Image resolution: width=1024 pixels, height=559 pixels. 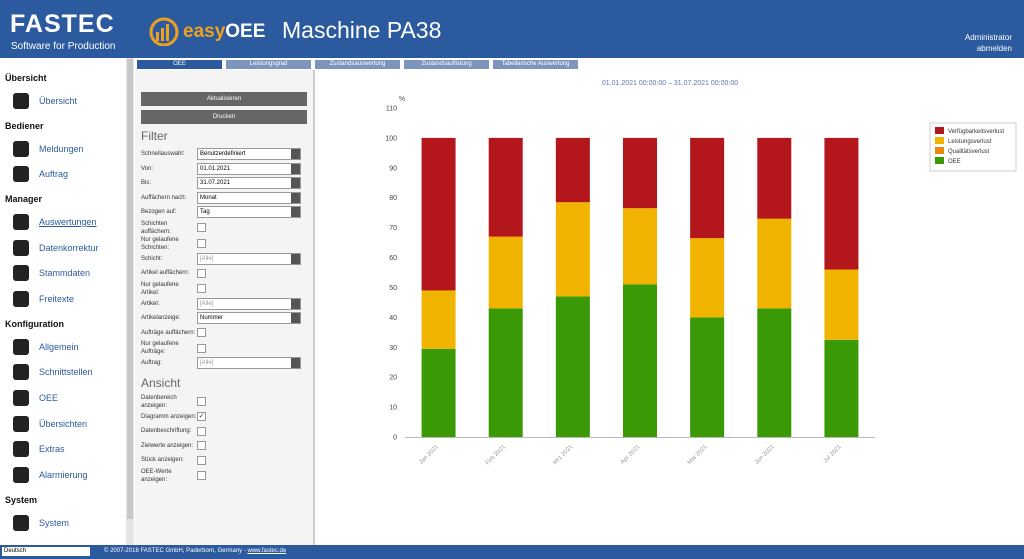 I want to click on tab: Leistungsgrad, so click(x=268, y=64).